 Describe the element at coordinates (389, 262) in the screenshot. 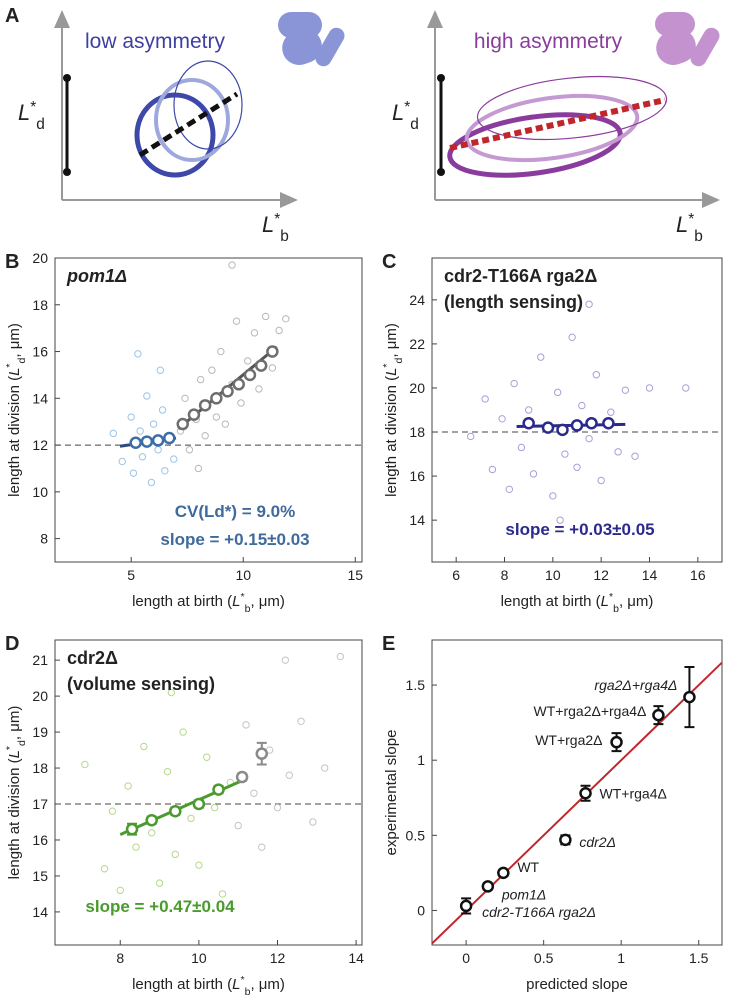

I see `panel-label: C` at that location.